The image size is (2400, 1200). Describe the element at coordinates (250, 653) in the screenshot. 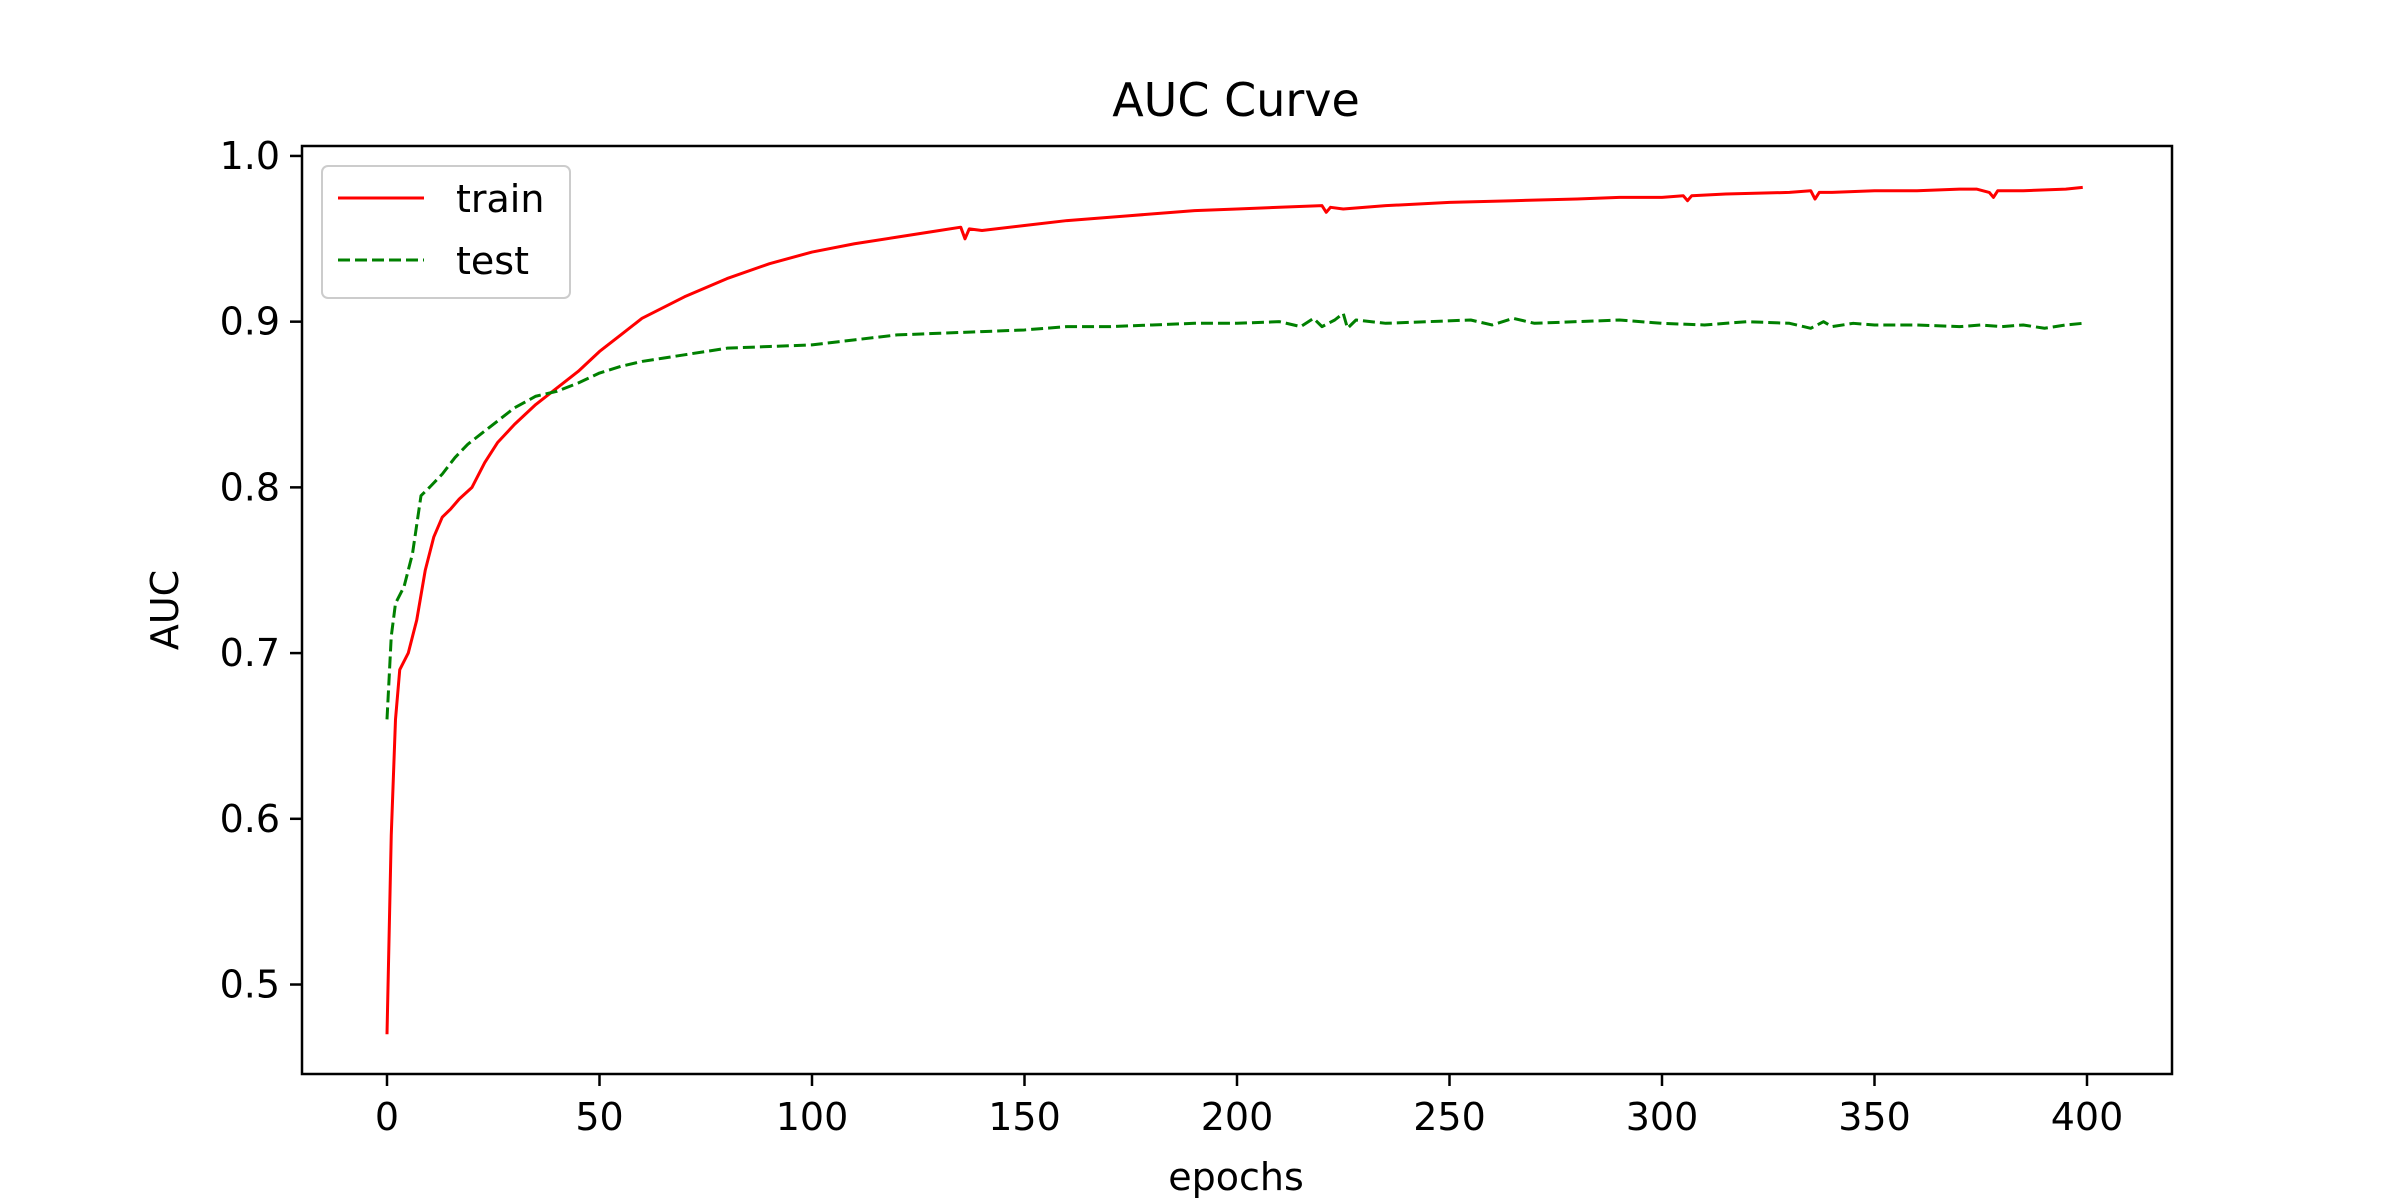

I see `y-tick-label: 0.7` at that location.